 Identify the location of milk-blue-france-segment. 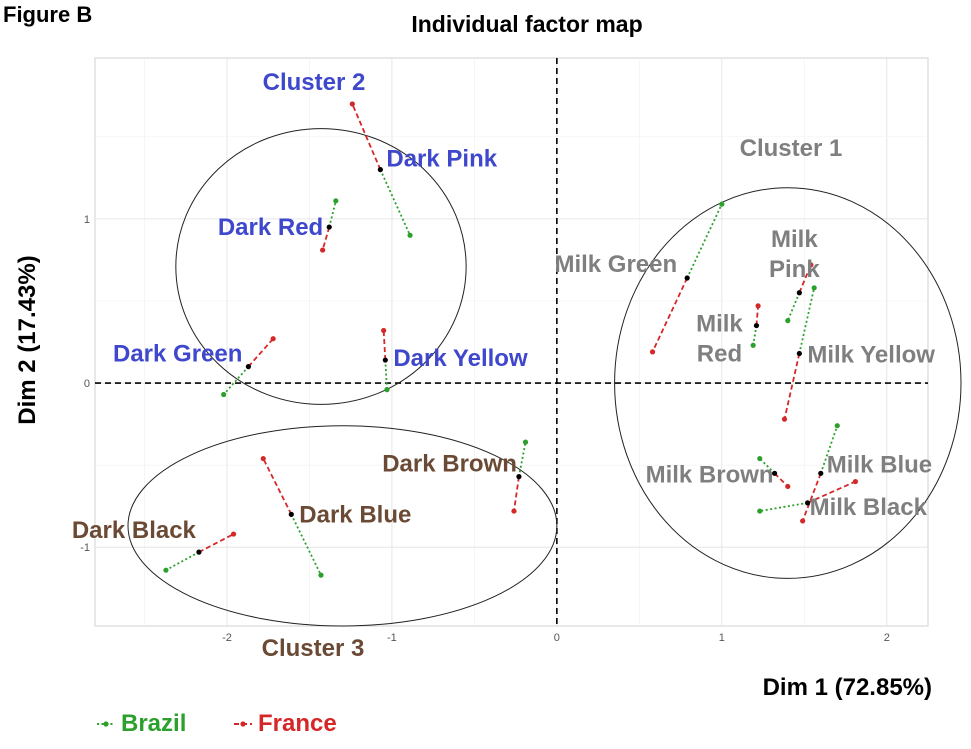
(811, 497).